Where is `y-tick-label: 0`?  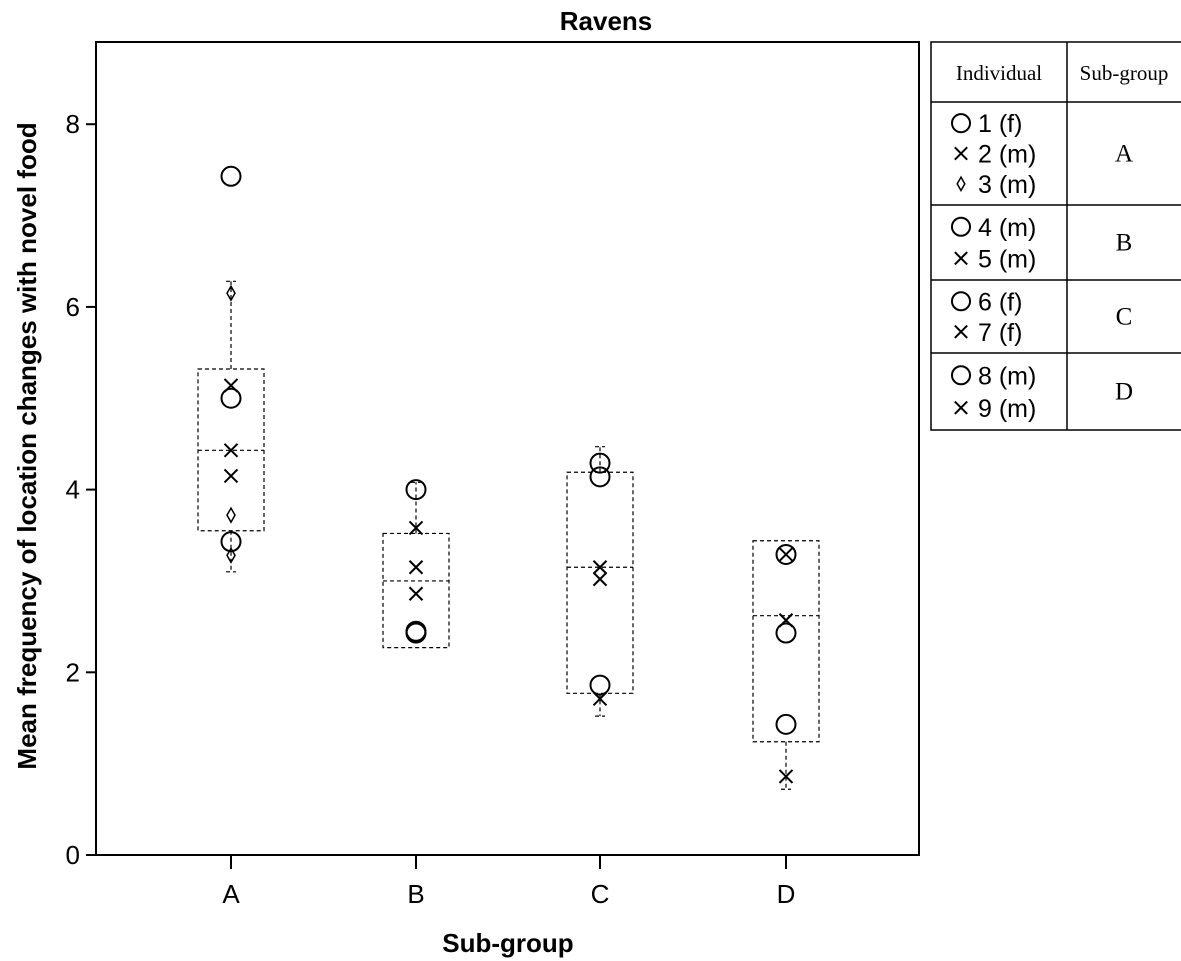 y-tick-label: 0 is located at coordinates (73, 855).